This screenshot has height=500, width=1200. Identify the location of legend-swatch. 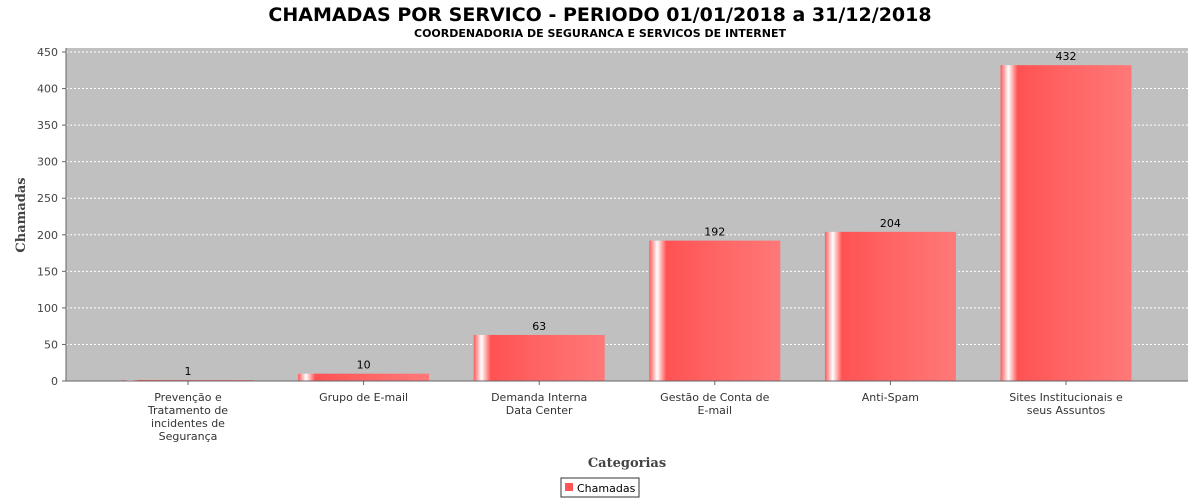
(569, 487).